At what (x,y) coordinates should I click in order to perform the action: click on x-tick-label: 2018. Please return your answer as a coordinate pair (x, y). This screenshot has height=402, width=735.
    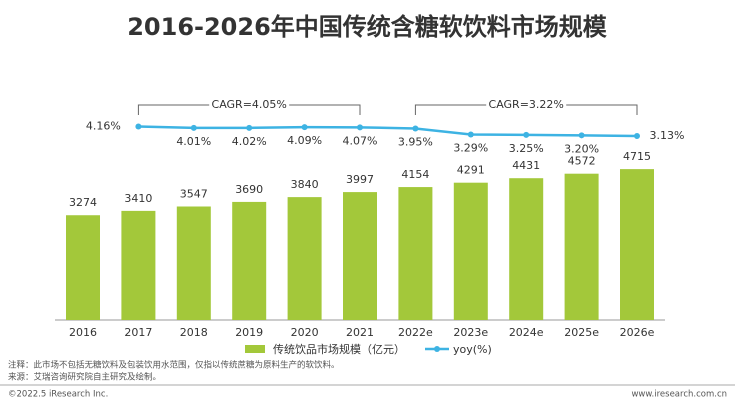
    Looking at the image, I should click on (194, 332).